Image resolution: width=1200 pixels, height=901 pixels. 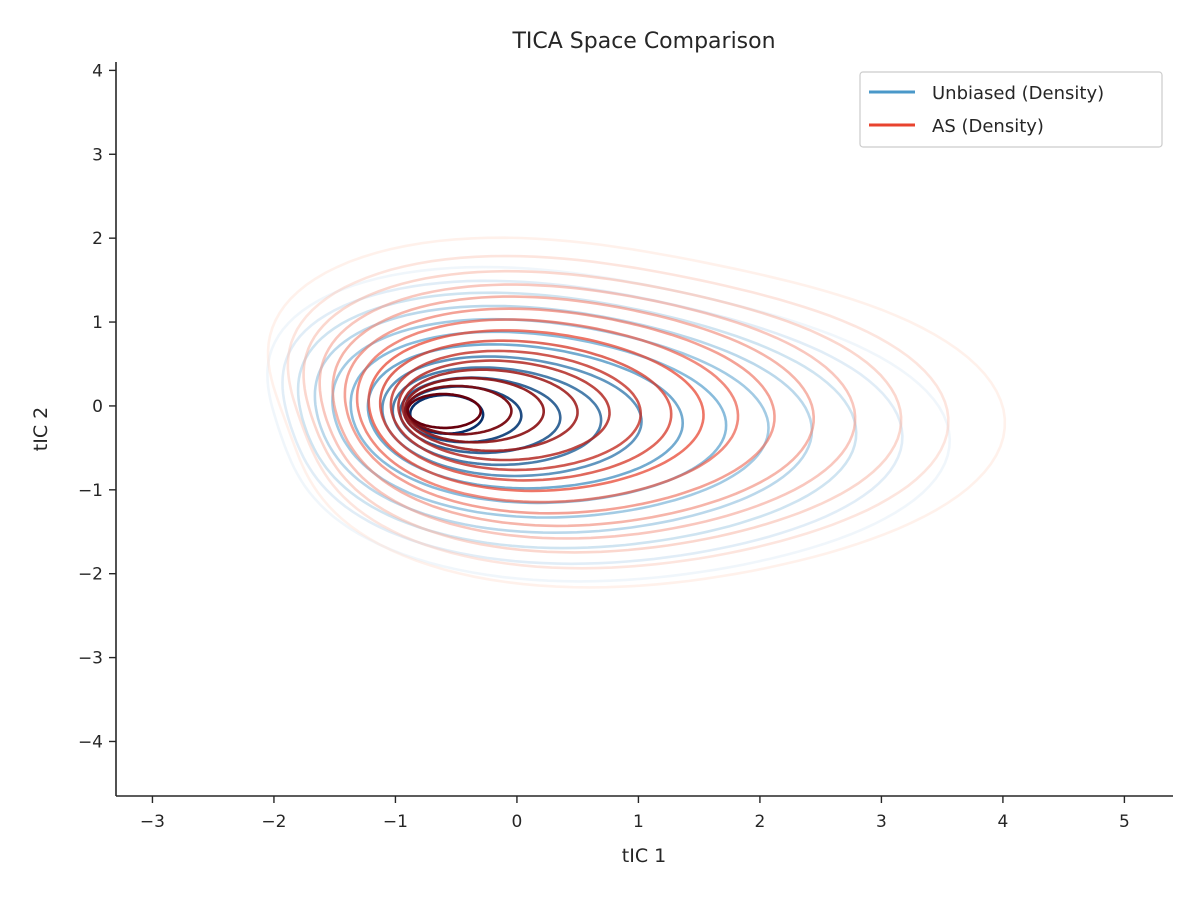 I want to click on x-tick-label: 3, so click(x=881, y=822).